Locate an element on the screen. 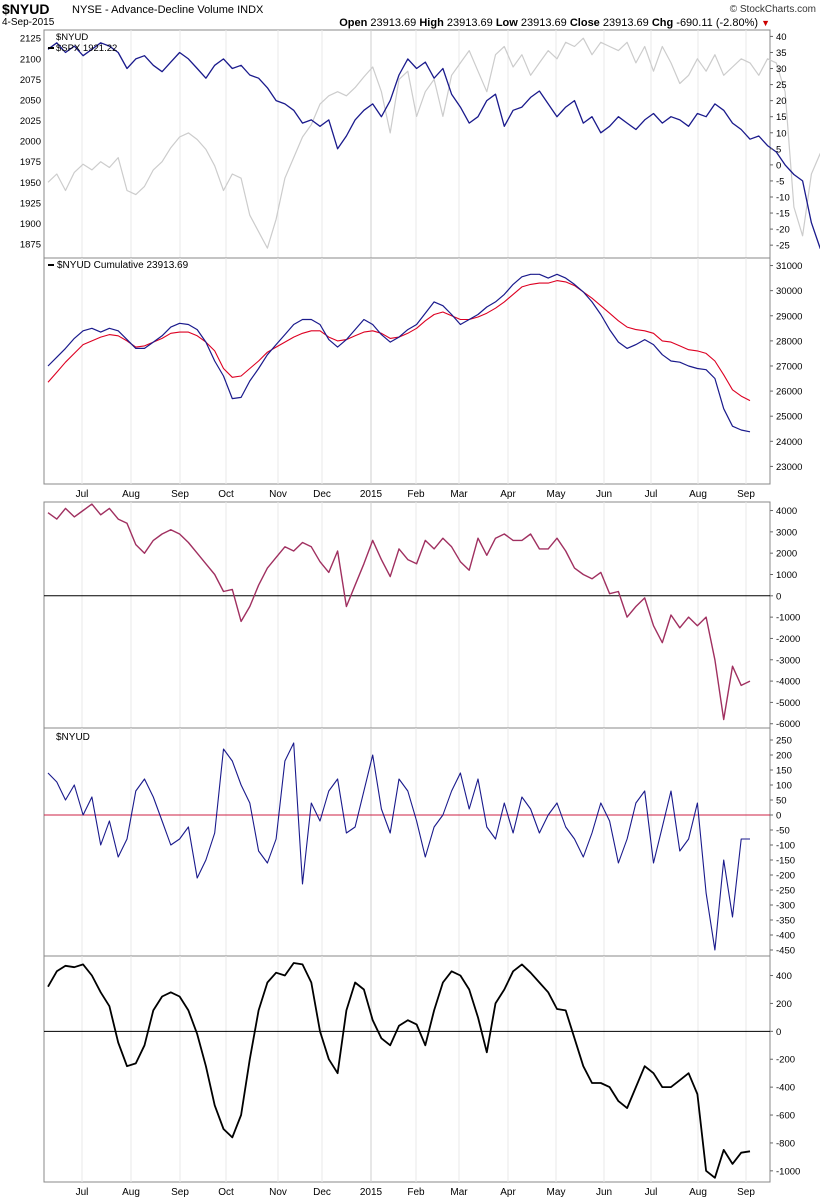 The height and width of the screenshot is (1200, 820). y-tick-label-right: 27000 is located at coordinates (789, 366).